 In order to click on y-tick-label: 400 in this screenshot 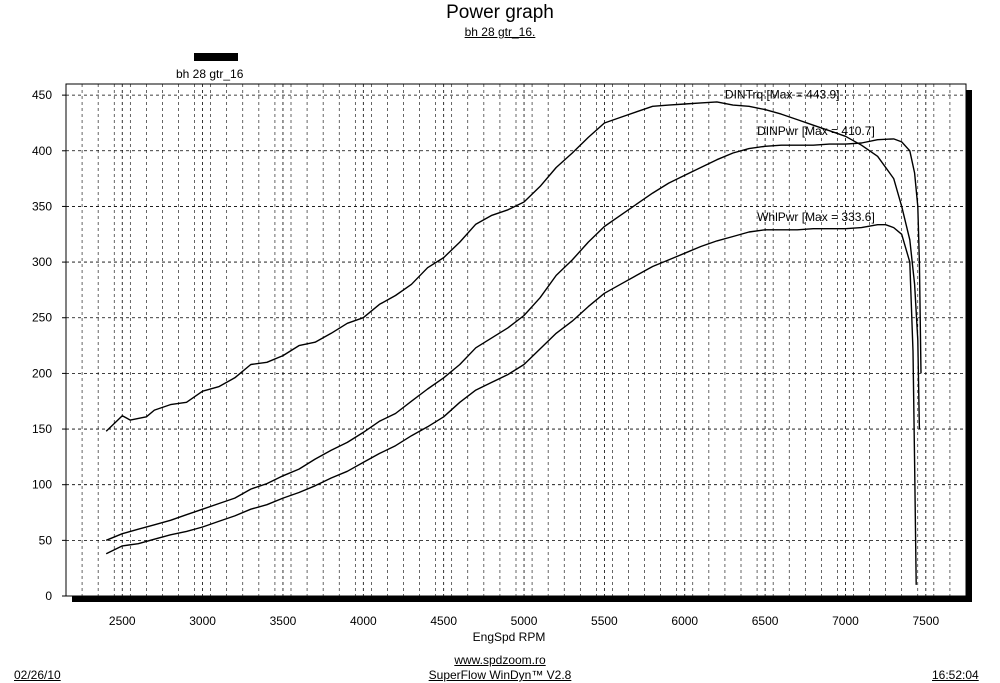, I will do `click(42, 151)`.